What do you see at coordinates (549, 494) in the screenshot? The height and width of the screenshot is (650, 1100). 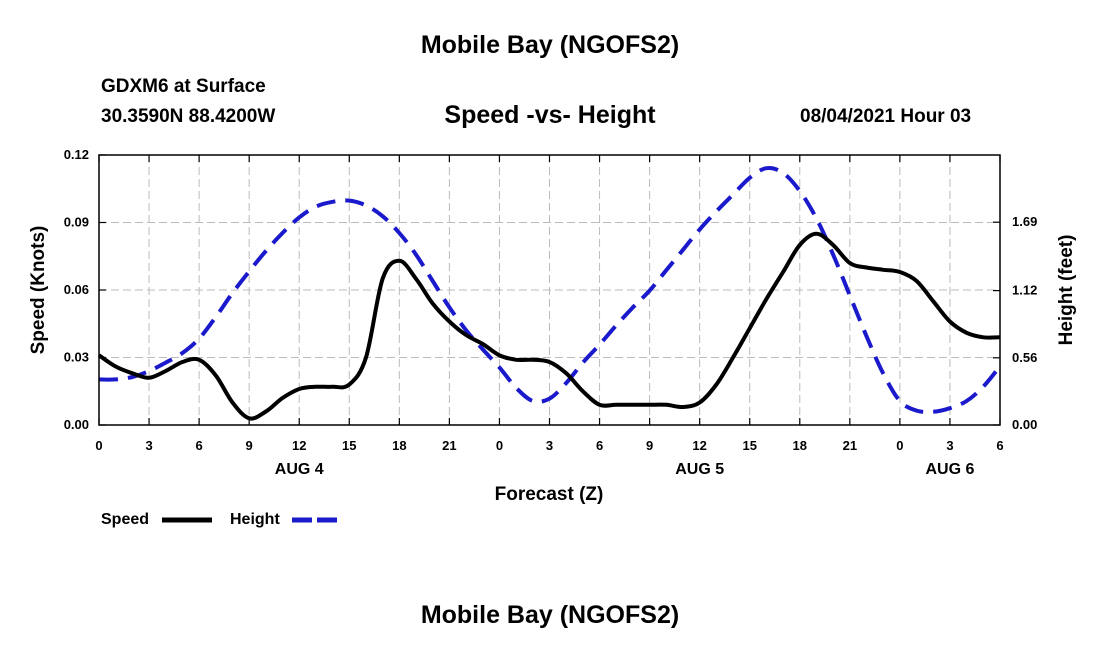 I see `x-axis-label: Forecast (Z)` at bounding box center [549, 494].